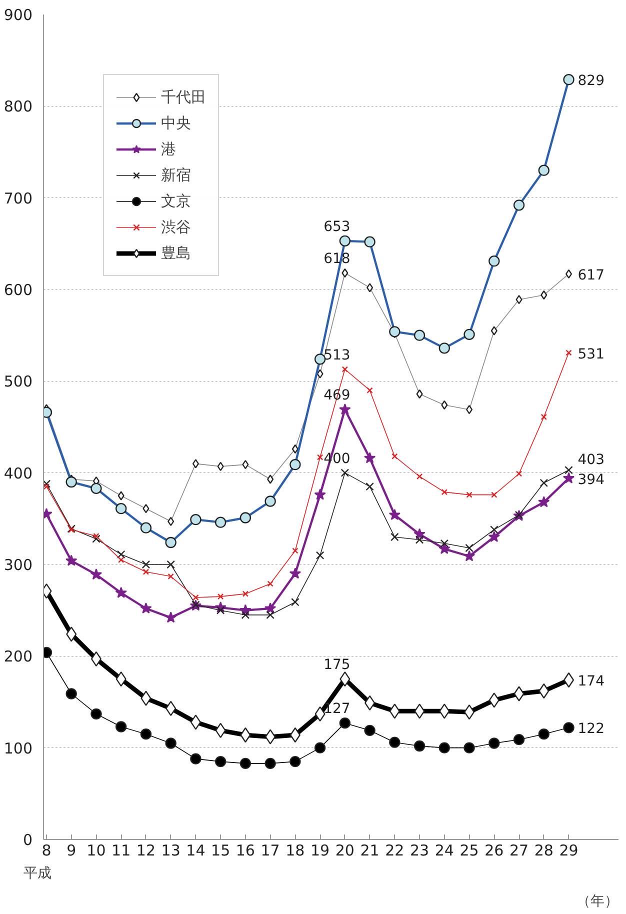 This screenshot has height=914, width=626. Describe the element at coordinates (597, 902) in the screenshot. I see `text: （年）` at that location.